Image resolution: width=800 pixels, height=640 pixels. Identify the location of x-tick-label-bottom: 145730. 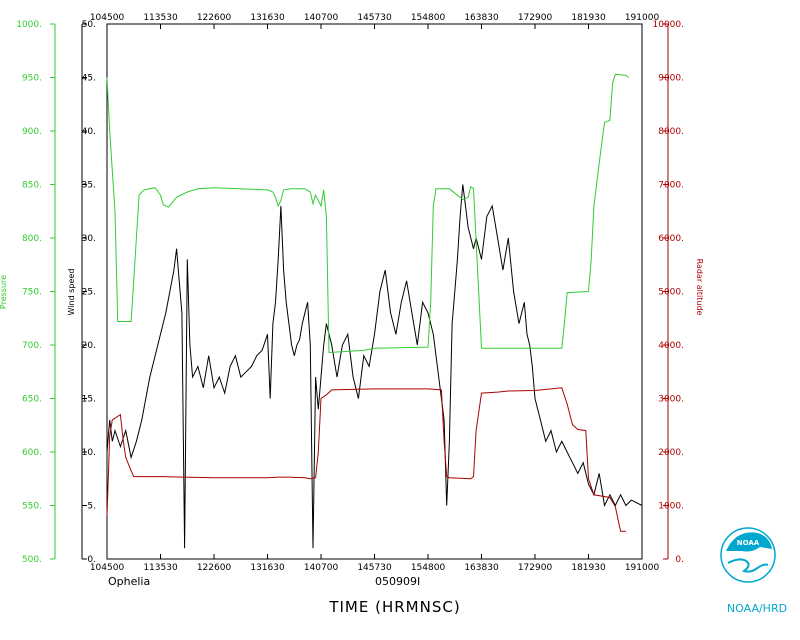
(374, 568).